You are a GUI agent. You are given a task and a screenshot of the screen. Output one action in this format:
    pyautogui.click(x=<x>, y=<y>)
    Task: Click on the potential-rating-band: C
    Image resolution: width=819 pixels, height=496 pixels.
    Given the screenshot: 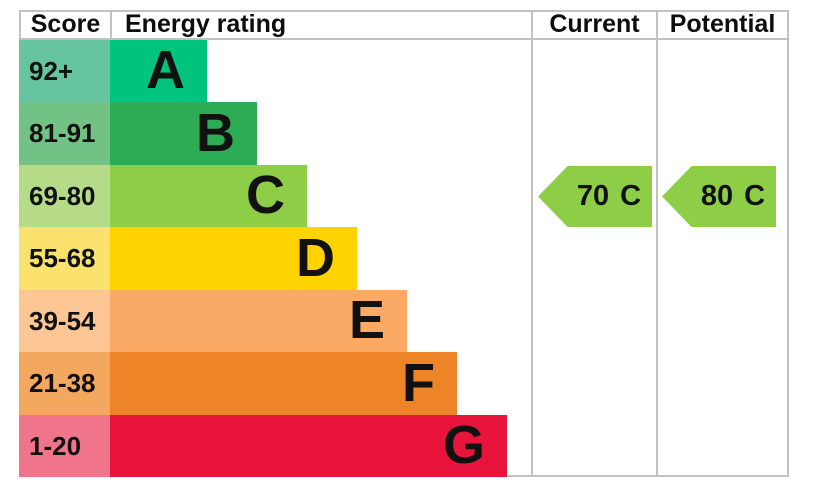 What is the action you would take?
    pyautogui.click(x=755, y=196)
    